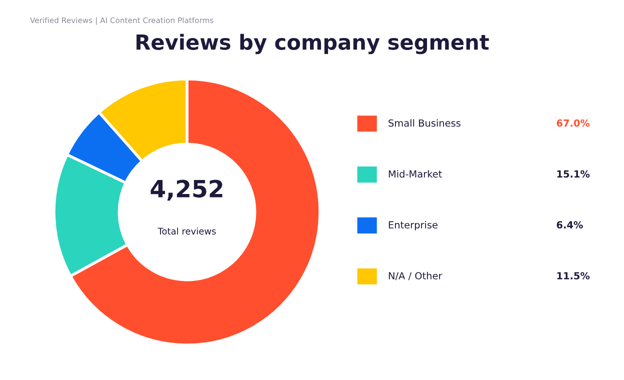  What do you see at coordinates (573, 174) in the screenshot?
I see `data-label: 15.1%` at bounding box center [573, 174].